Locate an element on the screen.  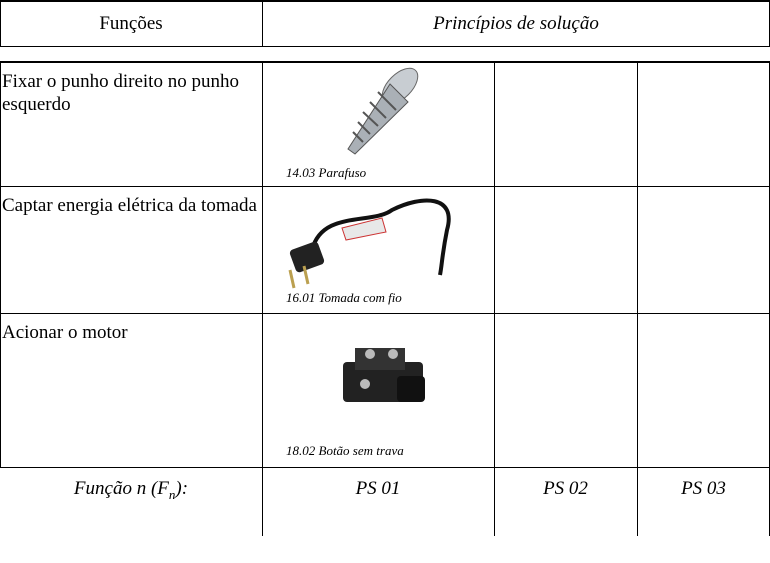
solution-caption: 16.01 Tomada com fio is located at coordinates (344, 297).